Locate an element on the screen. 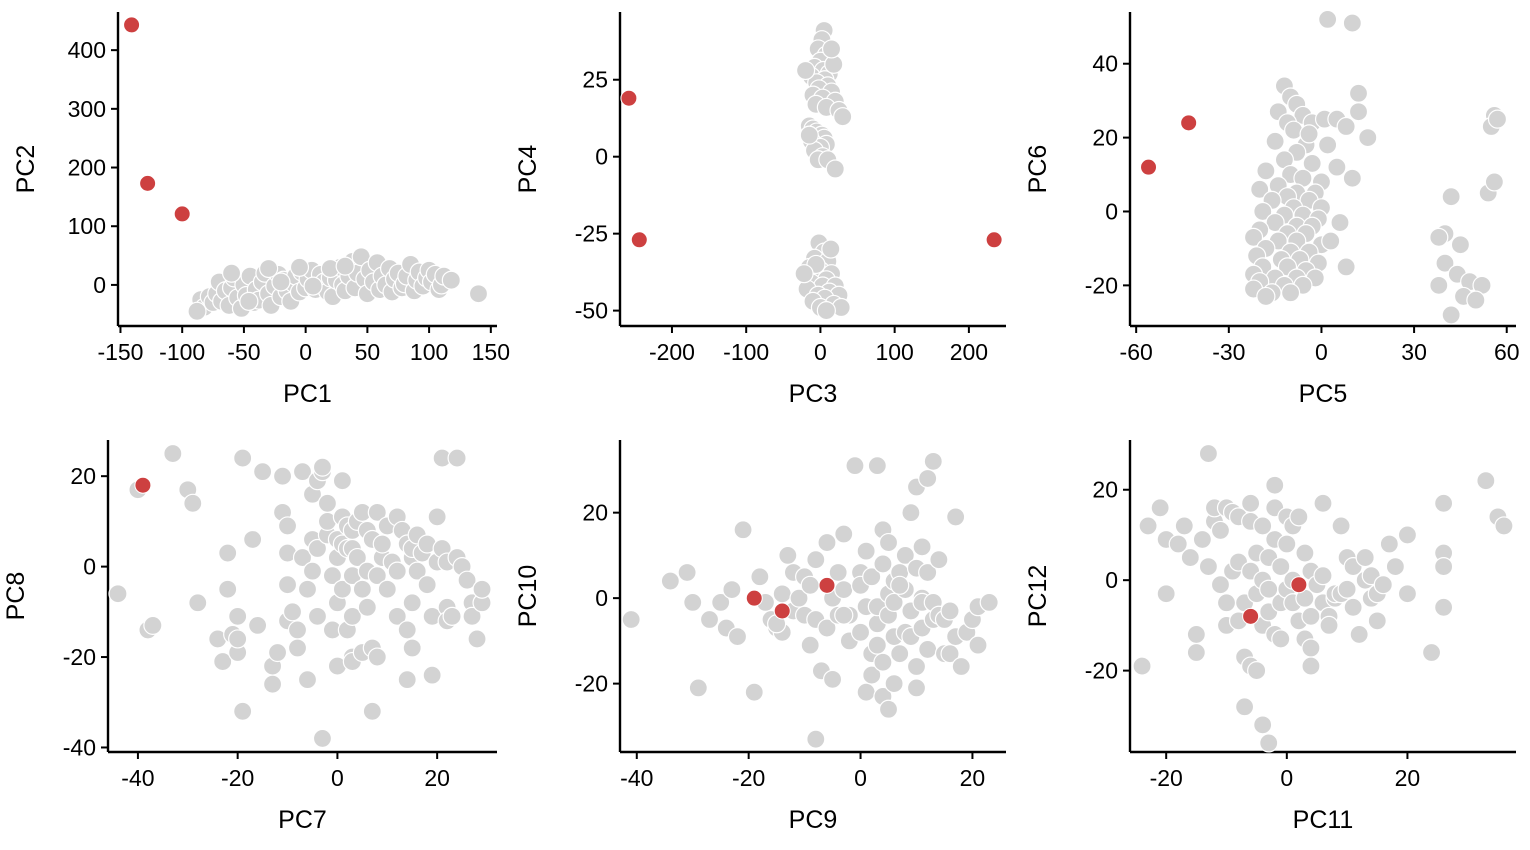 This screenshot has width=1530, height=850. y-axis-title: PC2 is located at coordinates (26, 169).